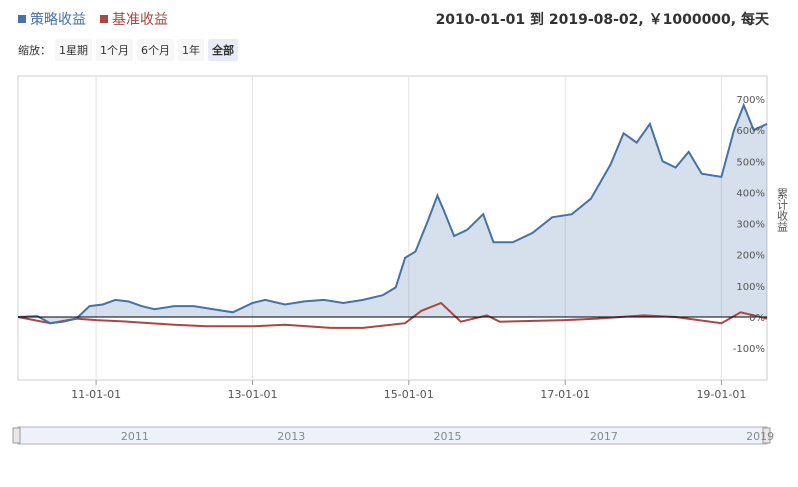  What do you see at coordinates (93, 19) in the screenshot?
I see `chart-legend: 策略收益 基准收益` at bounding box center [93, 19].